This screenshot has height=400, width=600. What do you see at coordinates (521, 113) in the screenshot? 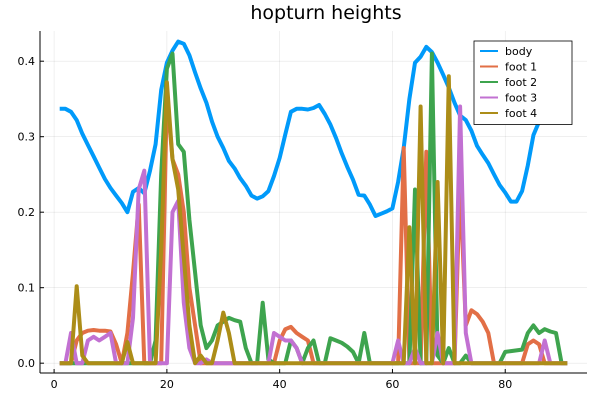
I see `legend-label: foot 4` at bounding box center [521, 113].